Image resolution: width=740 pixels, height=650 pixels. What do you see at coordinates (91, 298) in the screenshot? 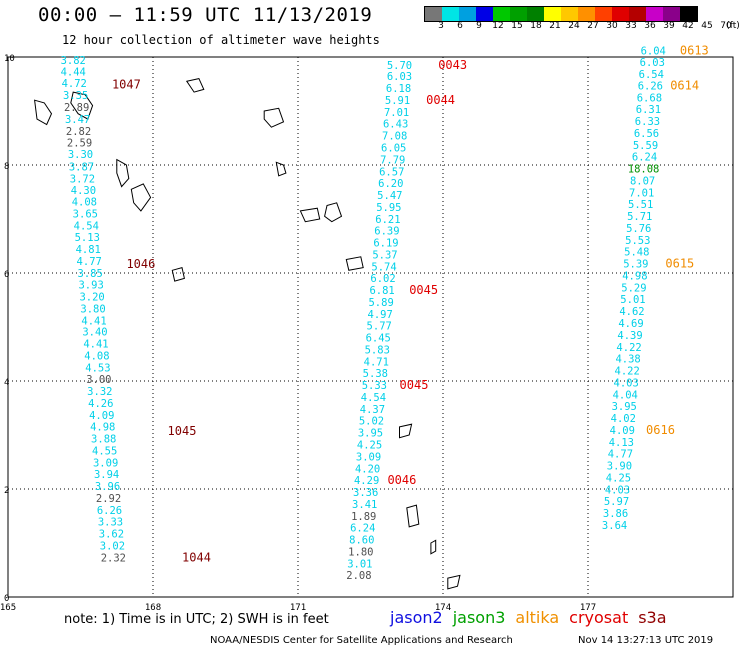
I see `wave-height-value: 3.20` at bounding box center [91, 298].